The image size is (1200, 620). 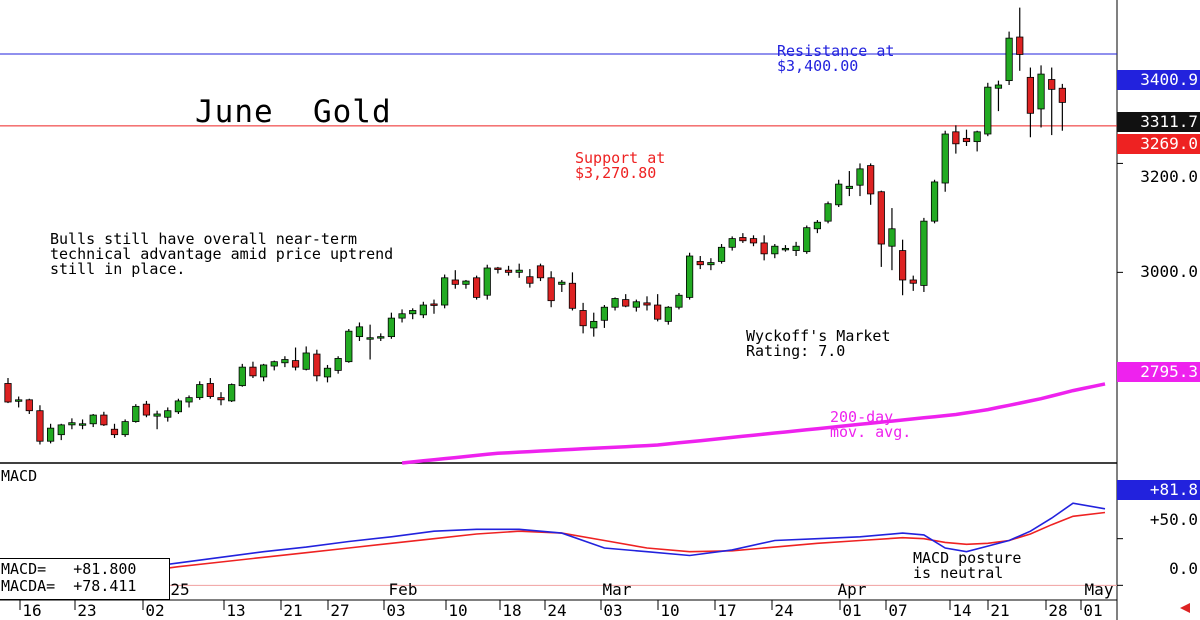 I want to click on month-label: Feb, so click(x=403, y=589).